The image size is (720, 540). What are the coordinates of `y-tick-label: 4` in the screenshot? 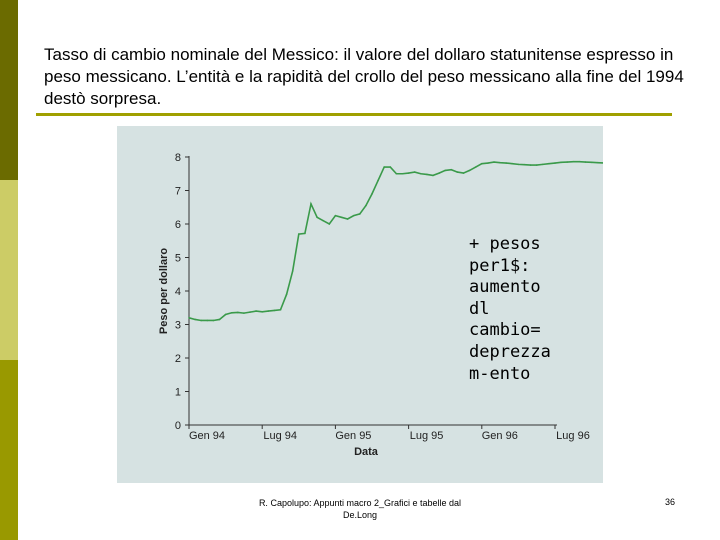 It's located at (178, 292).